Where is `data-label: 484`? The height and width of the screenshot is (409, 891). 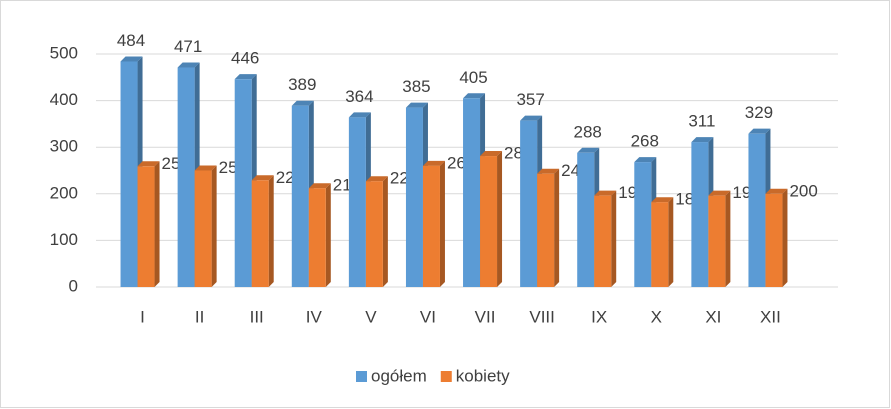
data-label: 484 is located at coordinates (131, 40).